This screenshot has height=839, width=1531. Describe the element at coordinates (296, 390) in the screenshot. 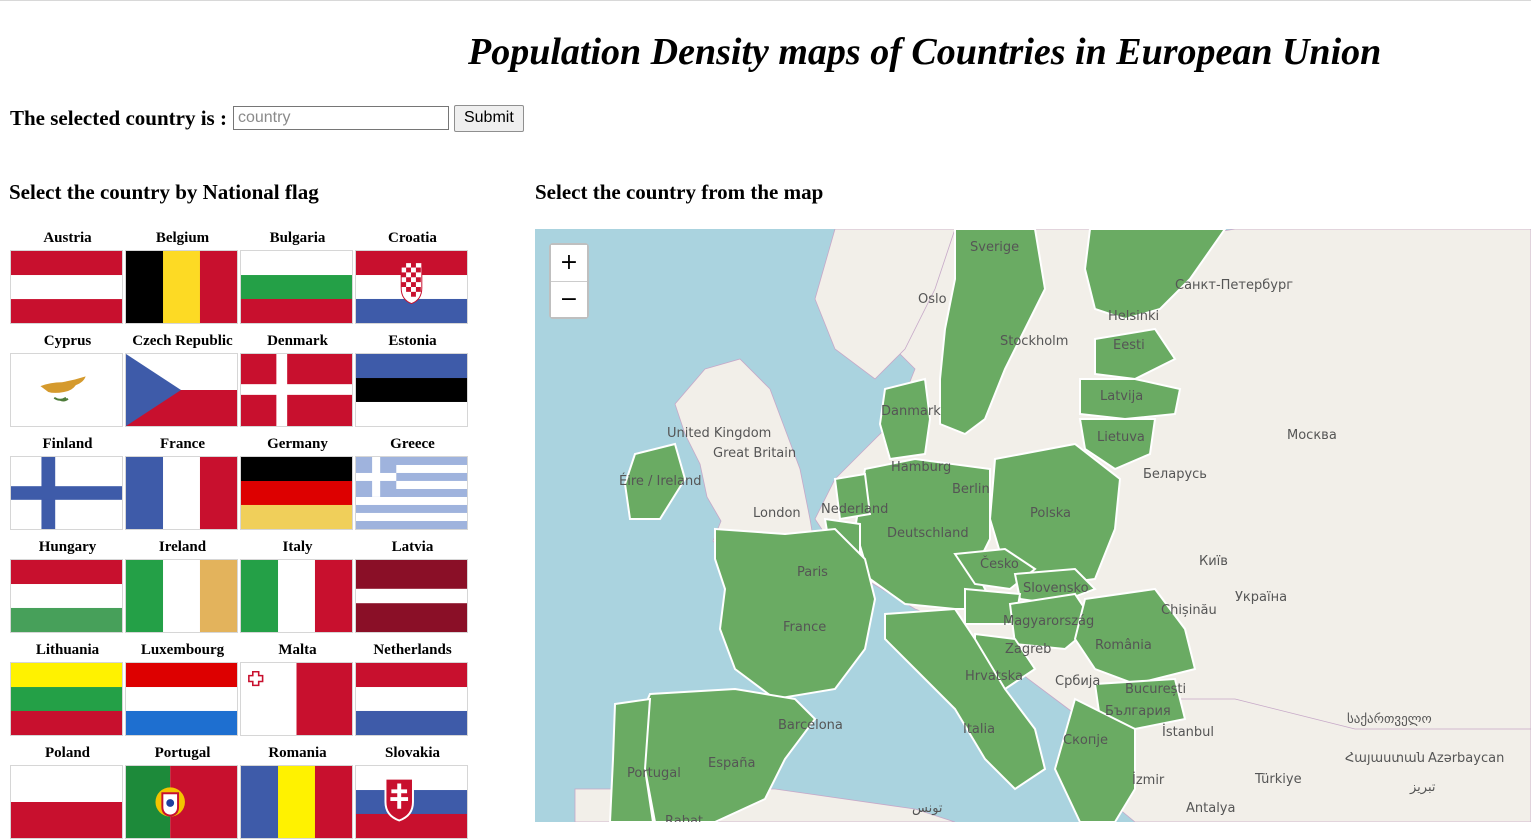

I see `denmark-flag-icon` at that location.